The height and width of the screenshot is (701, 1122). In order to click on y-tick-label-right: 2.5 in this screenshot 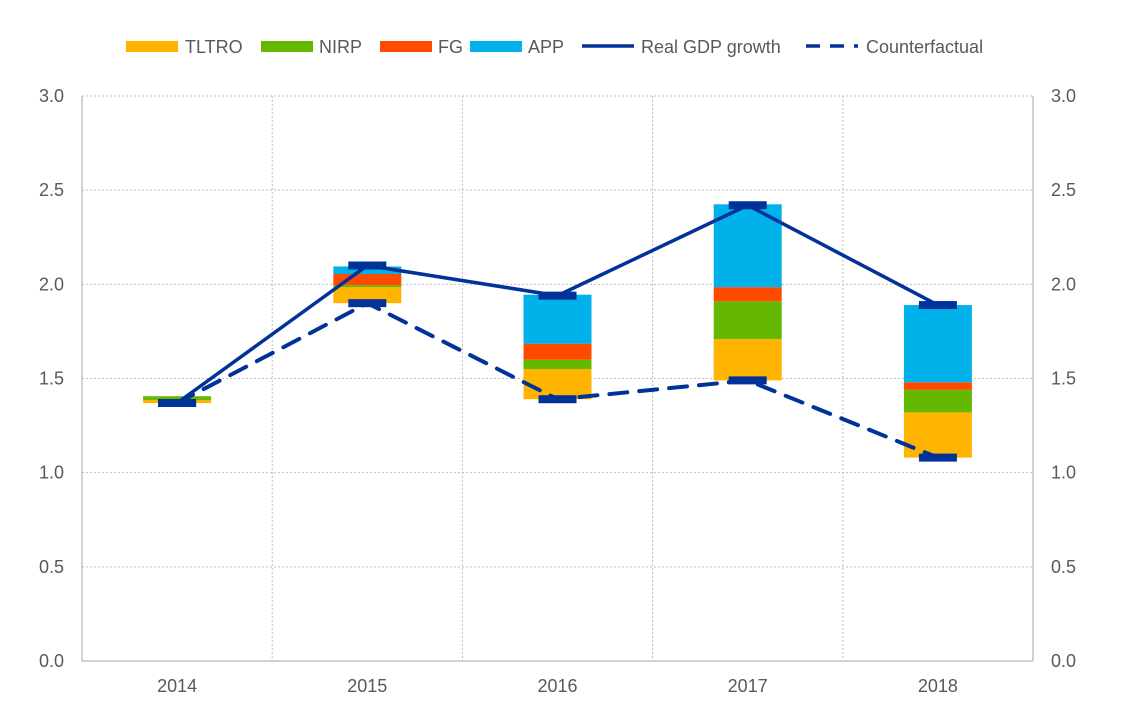, I will do `click(1063, 190)`.